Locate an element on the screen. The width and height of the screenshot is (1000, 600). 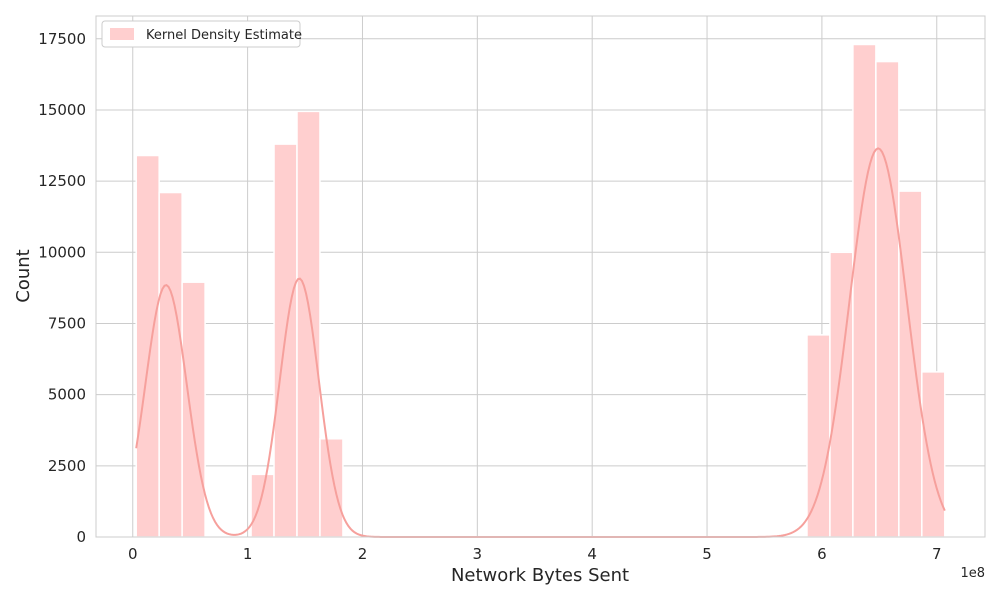
y-tick-label-7: 17500 is located at coordinates (62, 39).